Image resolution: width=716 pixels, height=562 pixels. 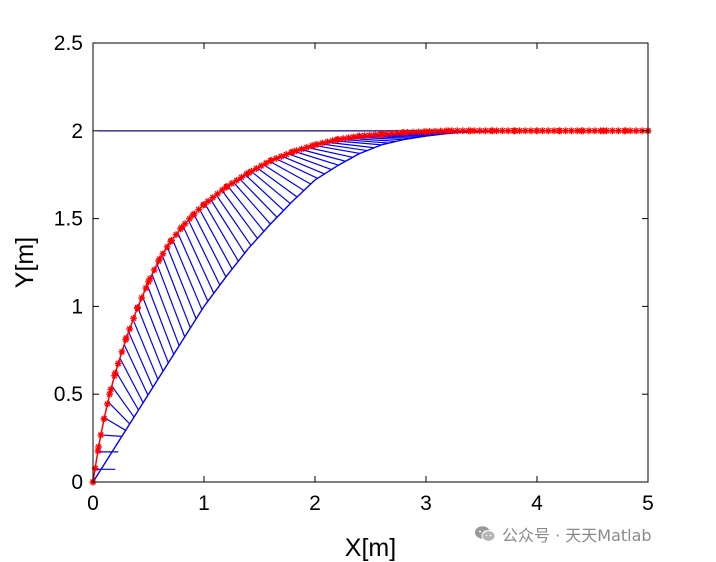 What do you see at coordinates (426, 503) in the screenshot?
I see `x-tick-label: 3` at bounding box center [426, 503].